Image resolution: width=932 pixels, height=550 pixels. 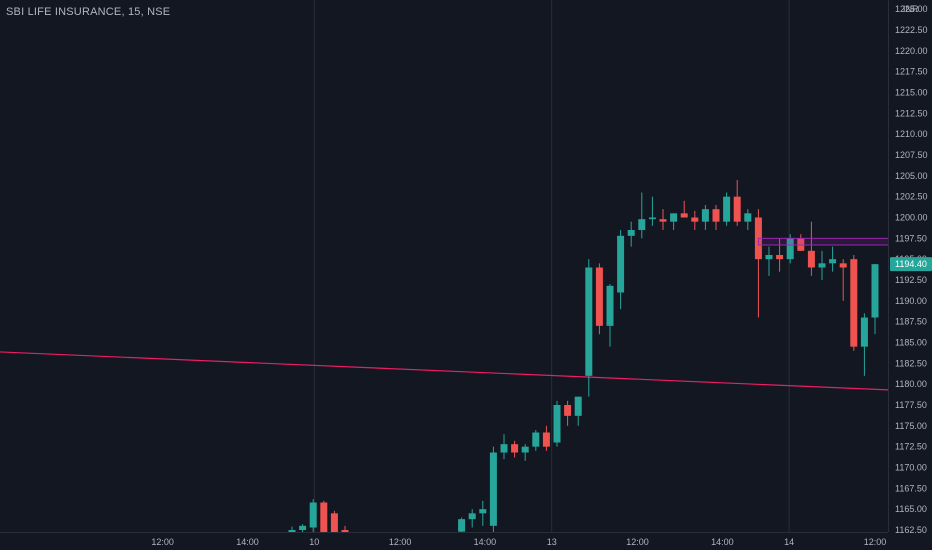 I want to click on y-tick-label: 1197.50, so click(x=911, y=238).